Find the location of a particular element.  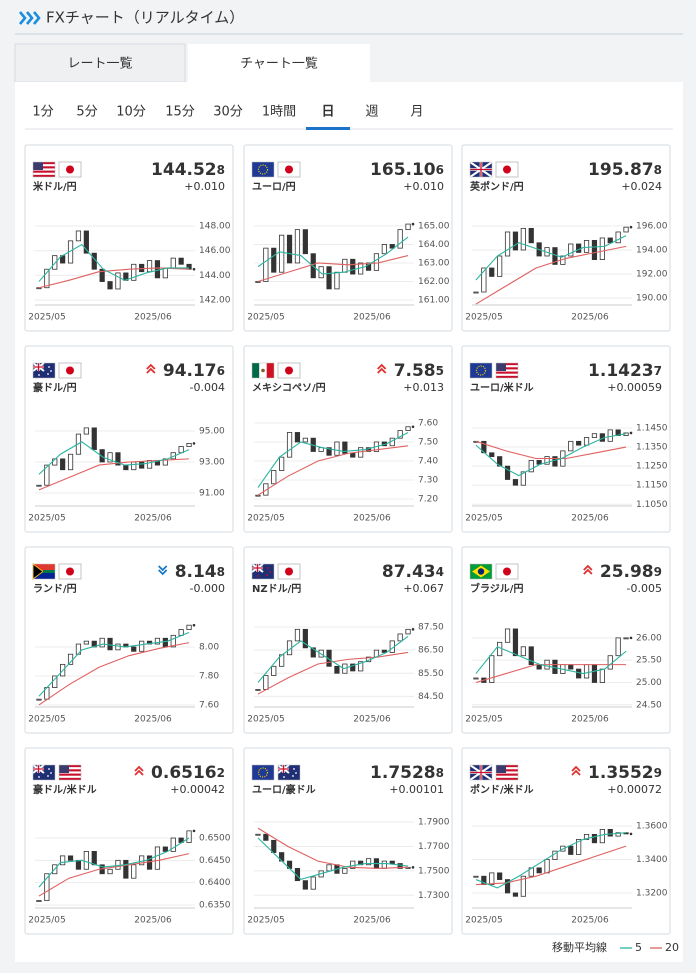

y-tick-label: 1.3600 is located at coordinates (652, 827).